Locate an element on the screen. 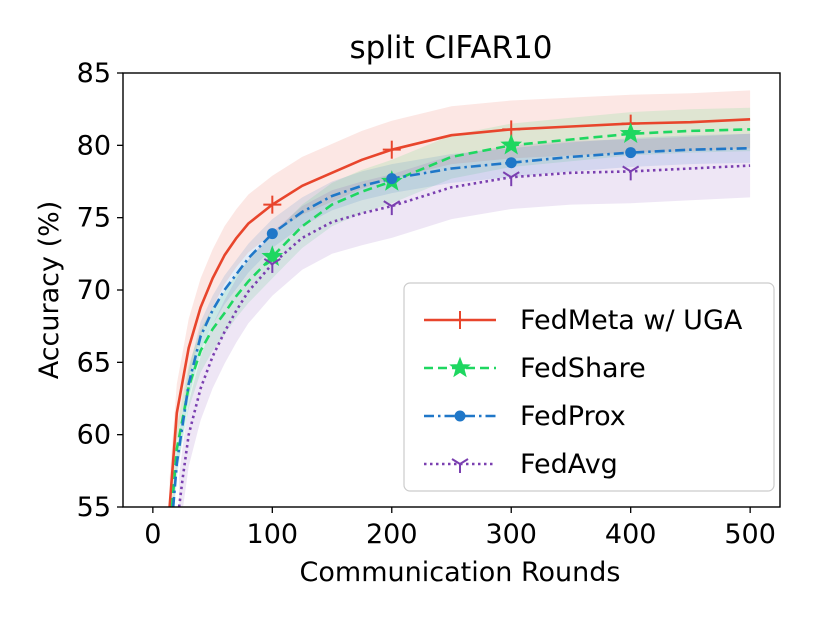  x-axis-ticks: 0 100 200 300 400 500 is located at coordinates (460, 528).